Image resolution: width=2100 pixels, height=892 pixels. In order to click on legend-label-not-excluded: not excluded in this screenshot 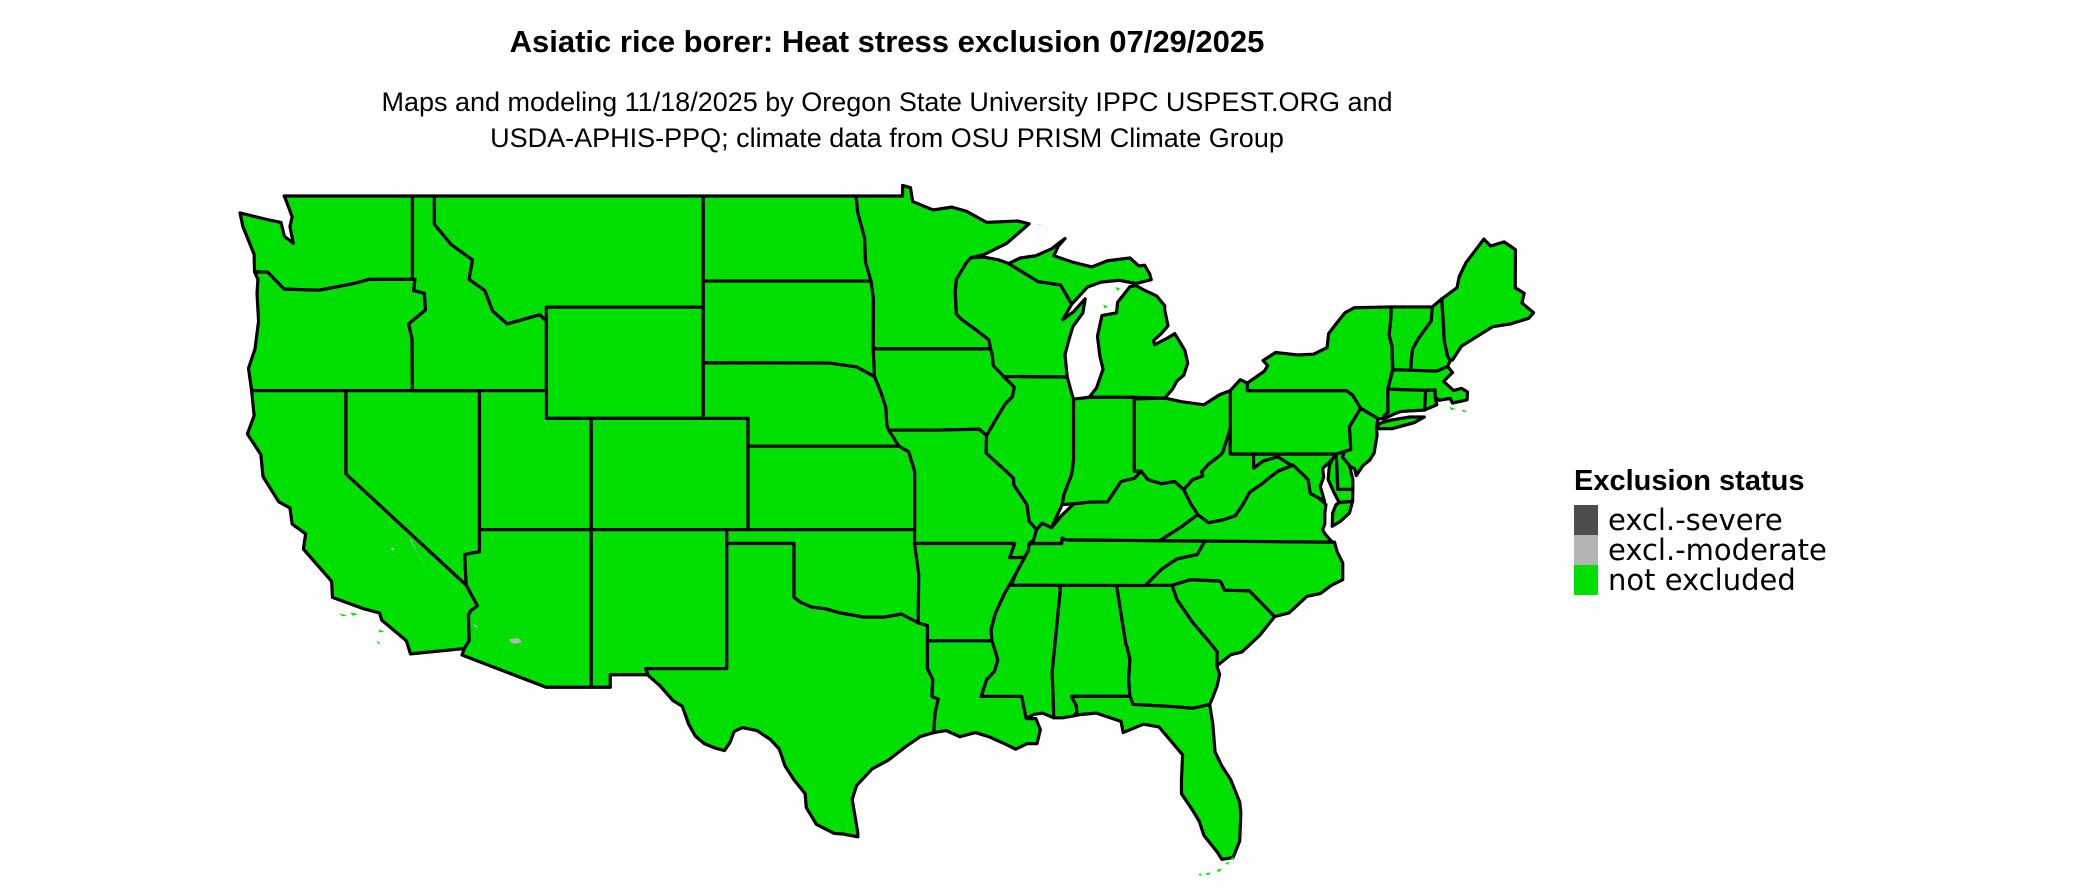, I will do `click(1702, 580)`.